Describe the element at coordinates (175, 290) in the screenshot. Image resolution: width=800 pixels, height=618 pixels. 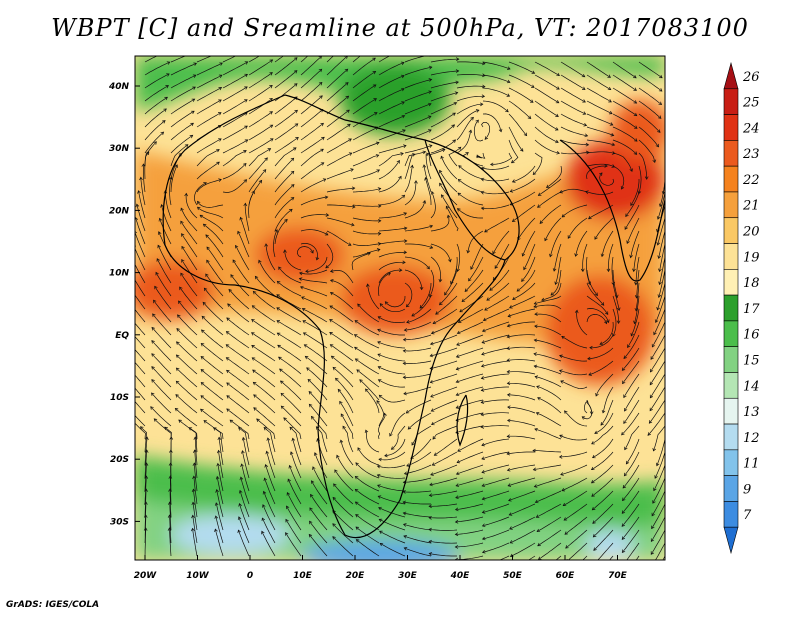
I see `warm-core-west-africa` at that location.